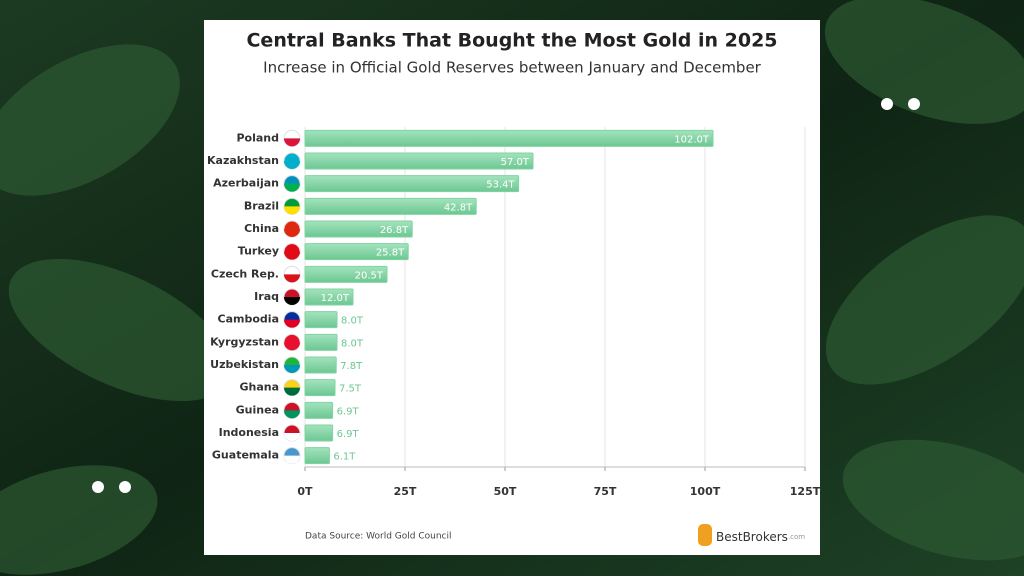  I want to click on value-label: 7.5T, so click(350, 389).